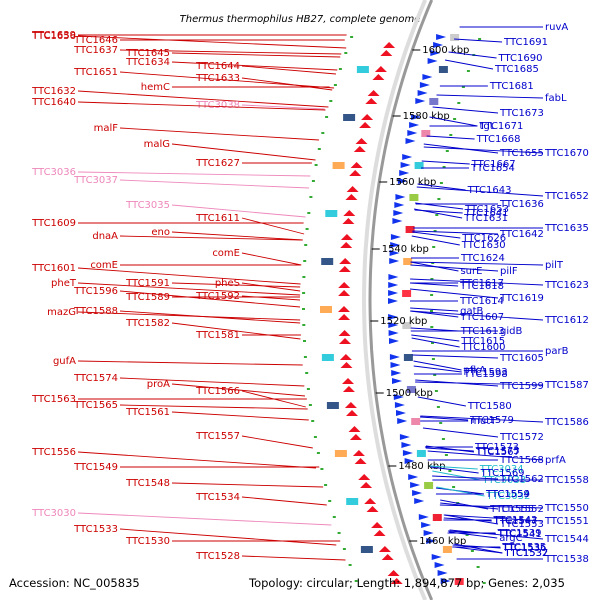 This screenshot has height=600, width=600. I want to click on gene-label-left: TTC1651, so click(95, 72).